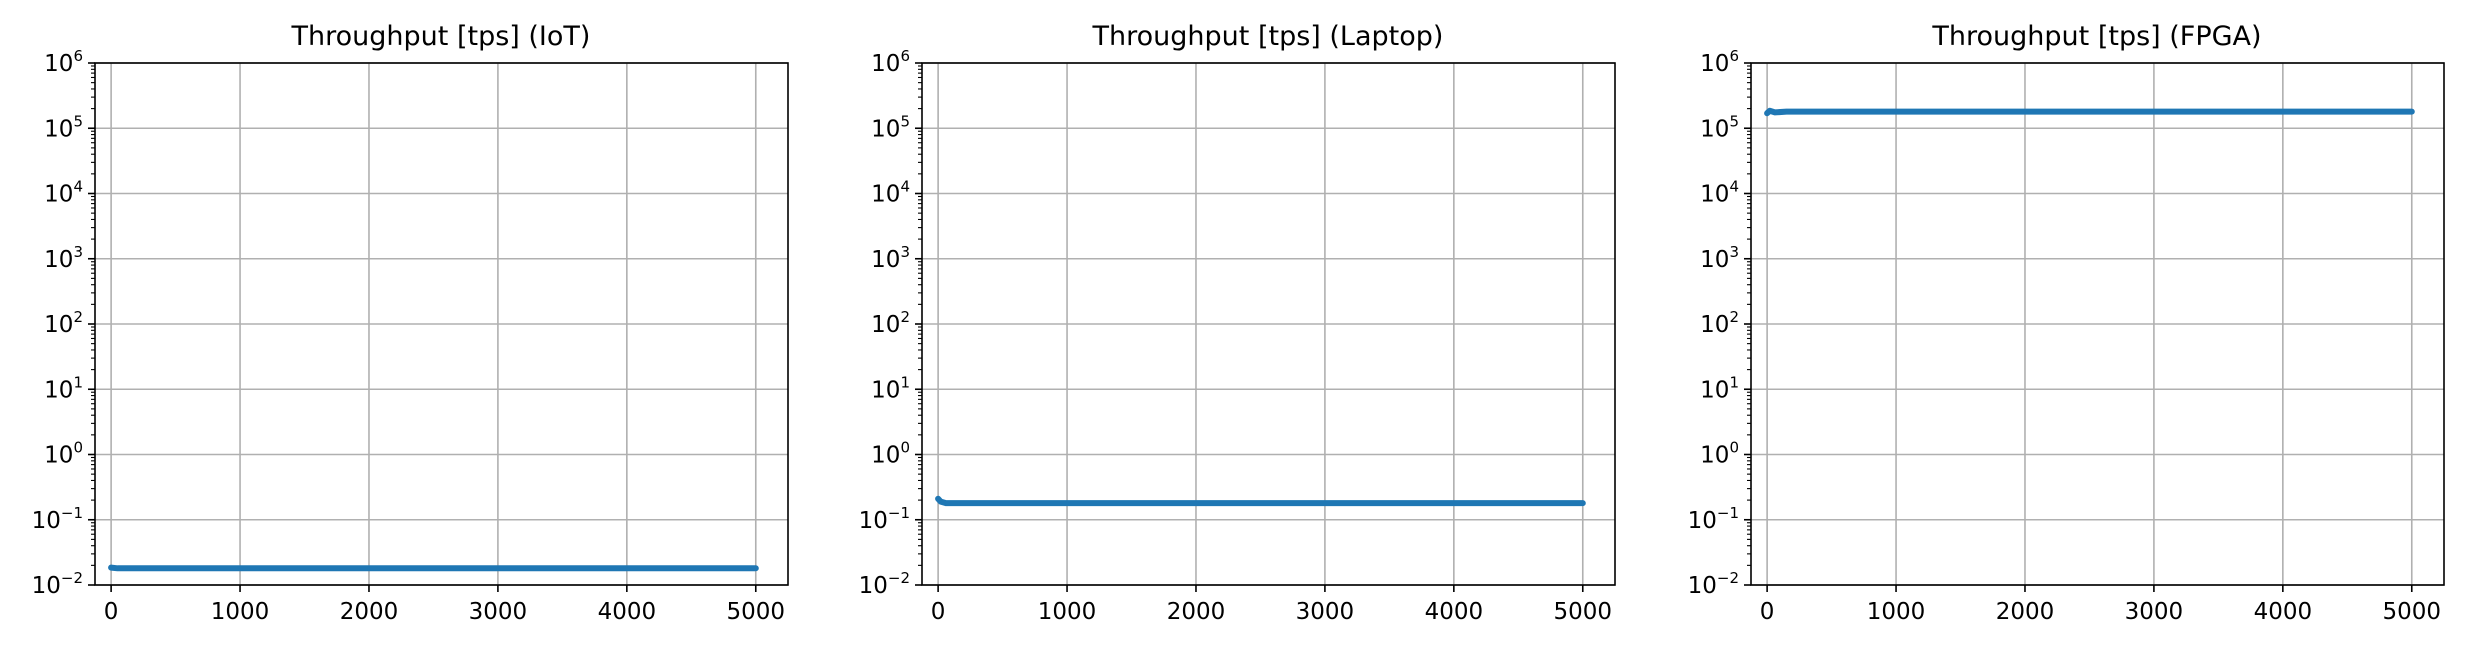  I want to click on chart-title: Throughput [tps] (Laptop), so click(1268, 36).